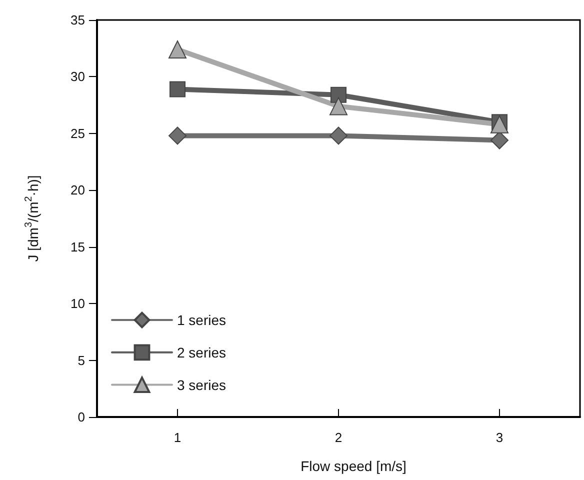 Image resolution: width=584 pixels, height=480 pixels. What do you see at coordinates (77, 76) in the screenshot?
I see `y-tick-label: 30` at bounding box center [77, 76].